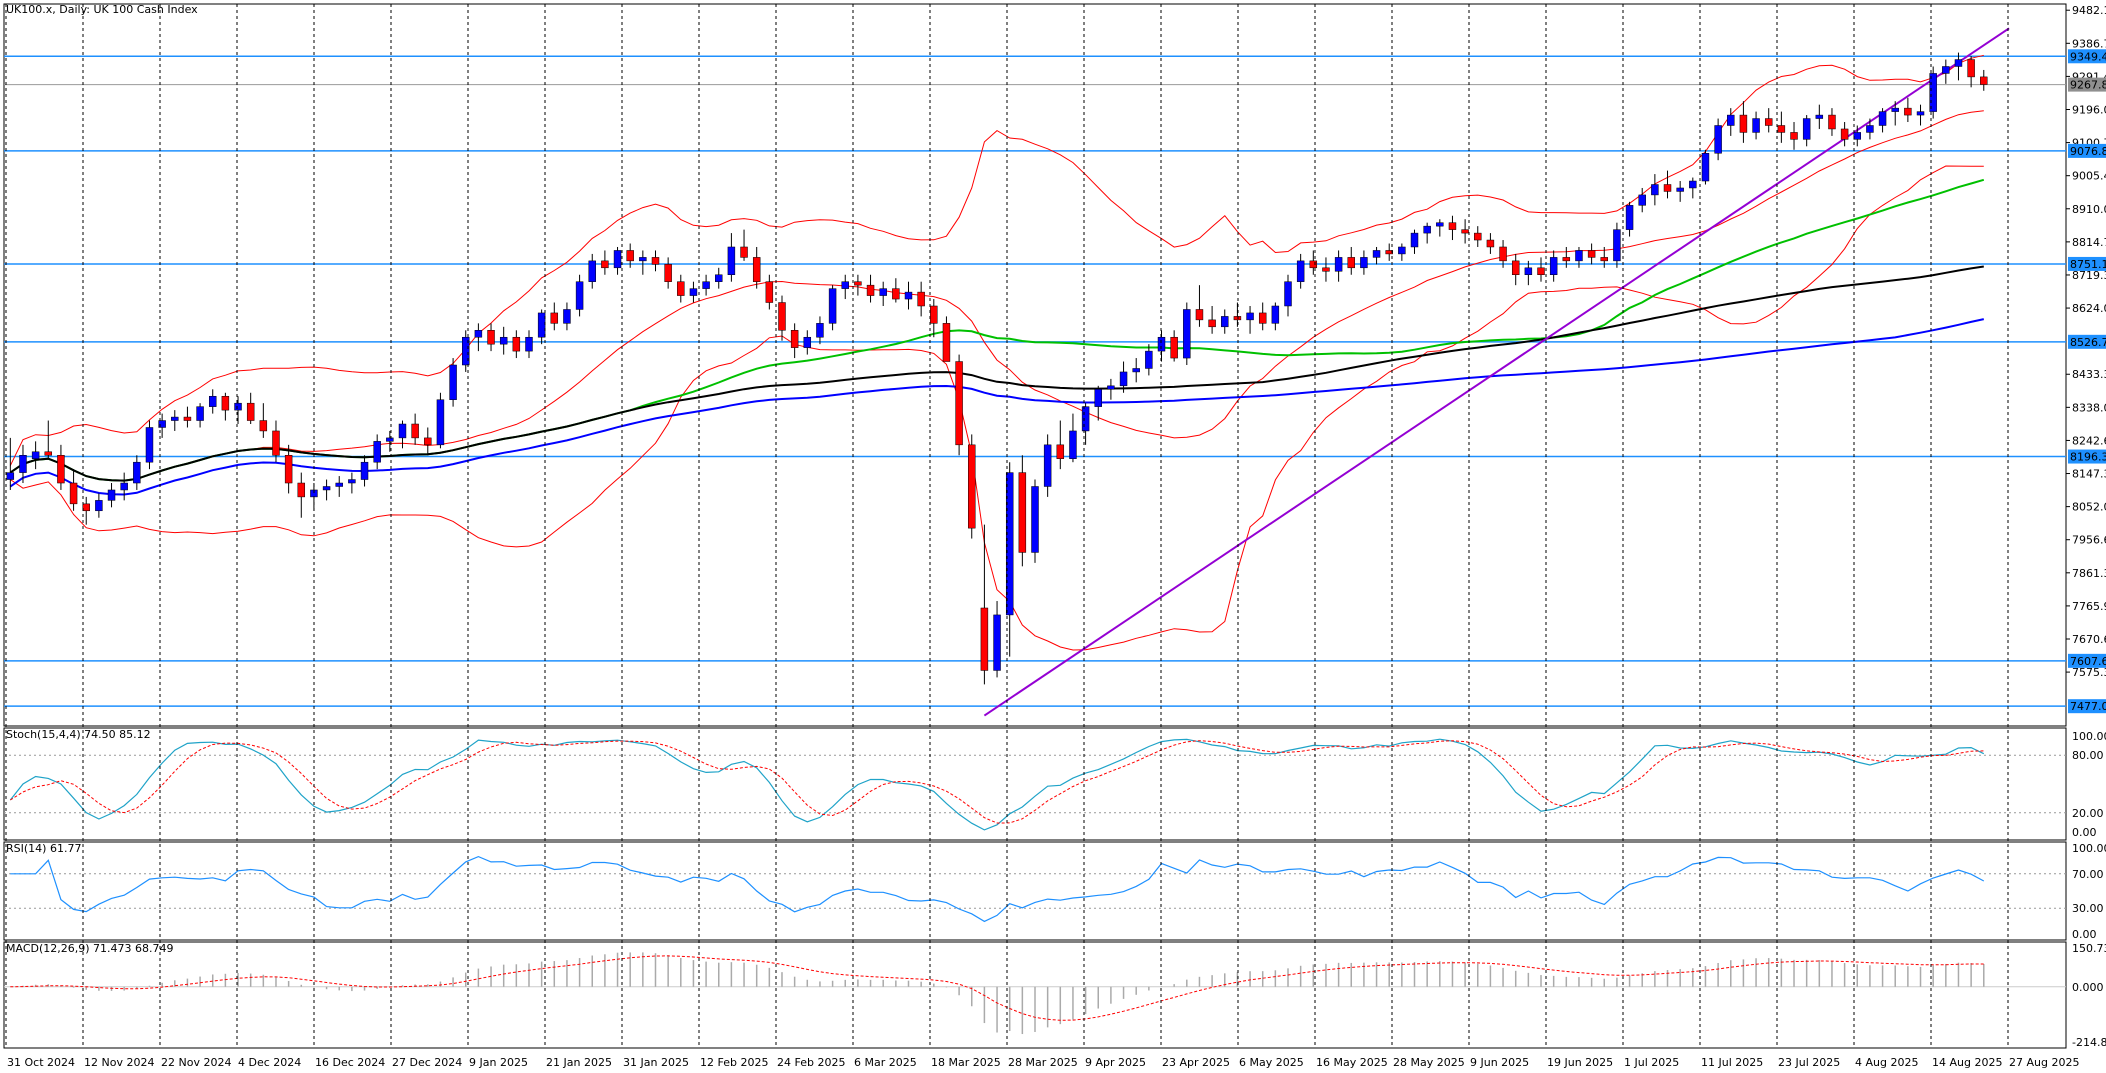 The image size is (2106, 1073). I want to click on level-price-label: 9349.40, so click(2088, 56).